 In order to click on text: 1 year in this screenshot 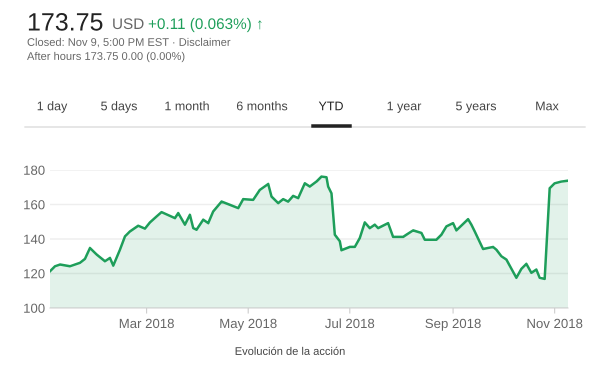, I will do `click(405, 107)`.